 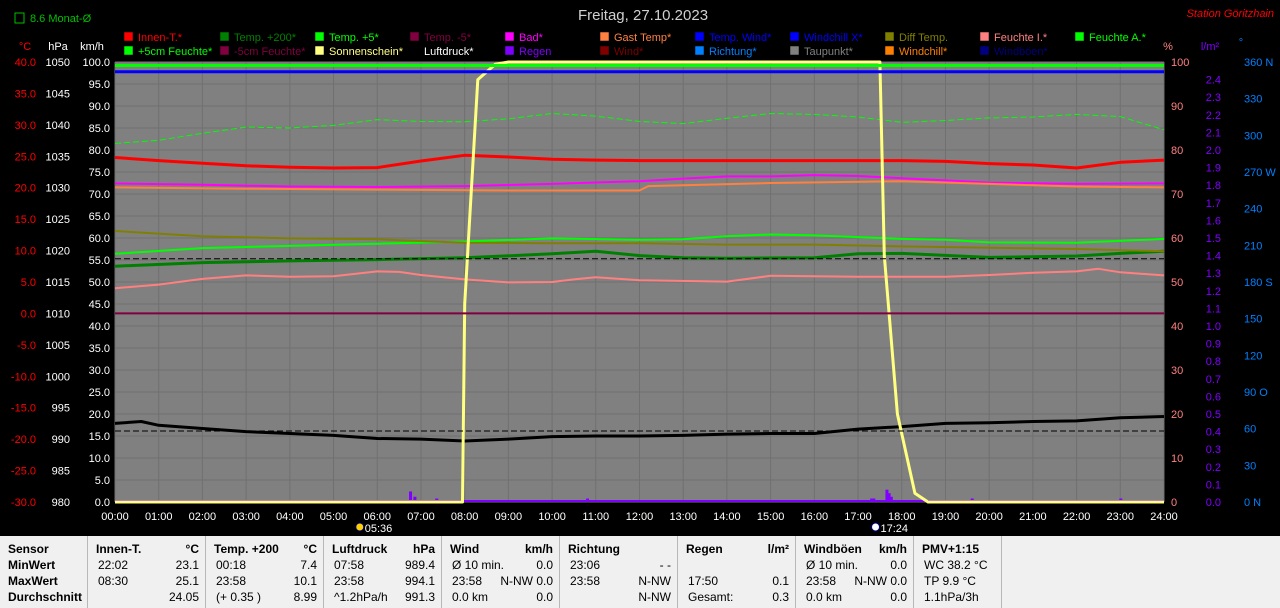 I want to click on tick-percent: 0, so click(x=1174, y=503).